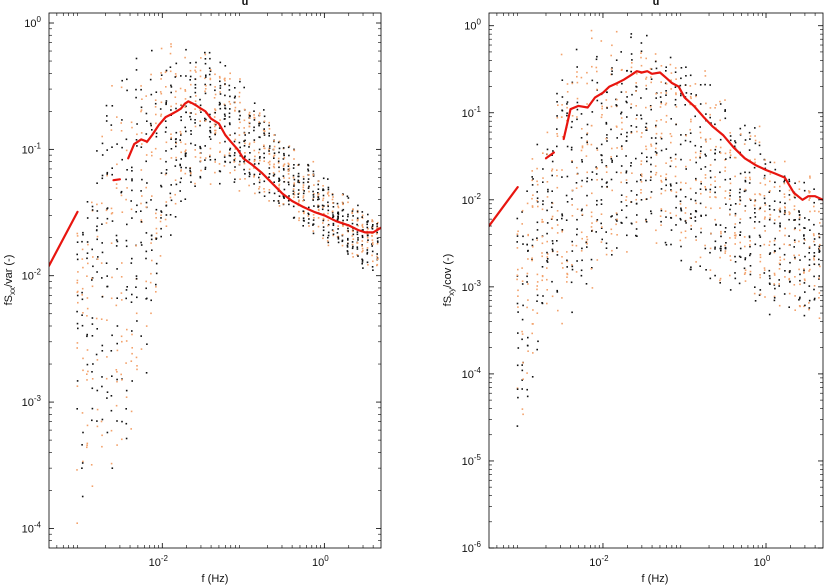 Image resolution: width=825 pixels, height=585 pixels. What do you see at coordinates (448, 301) in the screenshot?
I see `panel-right-ylabel-base: fS` at bounding box center [448, 301].